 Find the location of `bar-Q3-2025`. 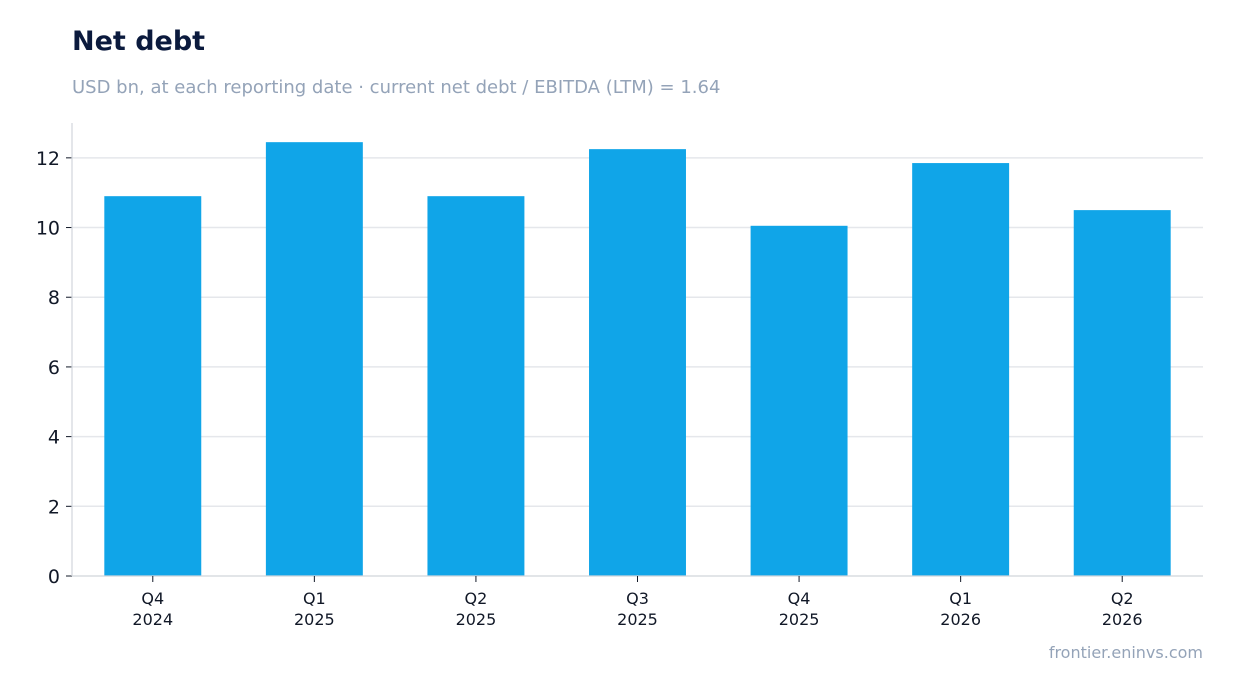

bar-Q3-2025 is located at coordinates (637, 362).